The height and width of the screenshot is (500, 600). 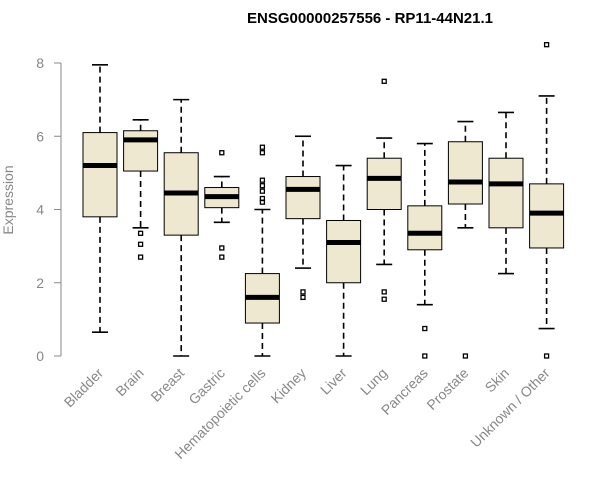 What do you see at coordinates (49, 209) in the screenshot?
I see `y-axis: 0 2 4 6 8` at bounding box center [49, 209].